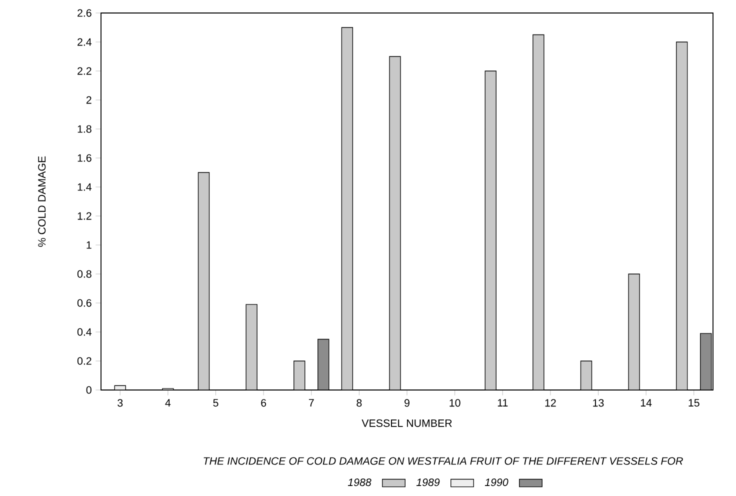 This screenshot has width=736, height=496. I want to click on x-tick-label: 12, so click(550, 403).